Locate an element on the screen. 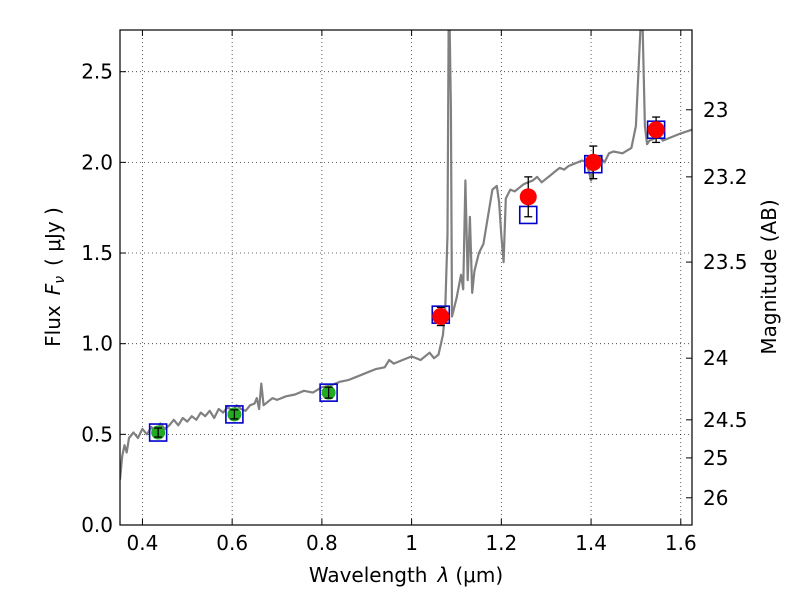 Image resolution: width=800 pixels, height=600 pixels. x-tick-label: 0.8 is located at coordinates (322, 543).